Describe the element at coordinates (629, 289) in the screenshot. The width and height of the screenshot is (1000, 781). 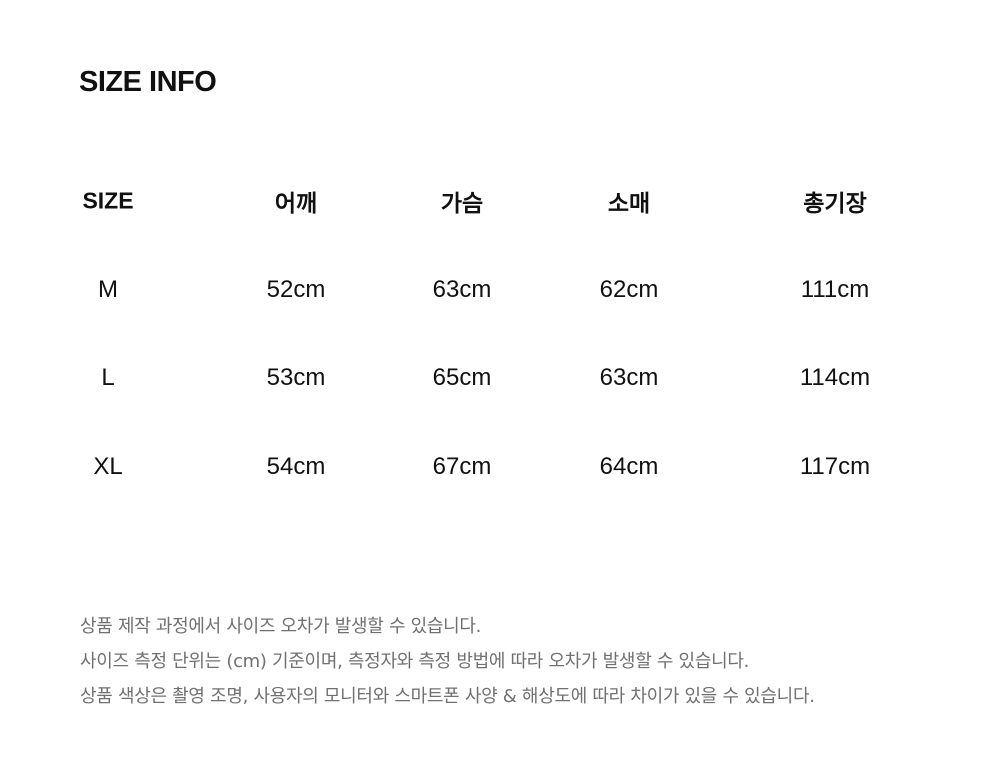
I see `table-cell: 62cm` at that location.